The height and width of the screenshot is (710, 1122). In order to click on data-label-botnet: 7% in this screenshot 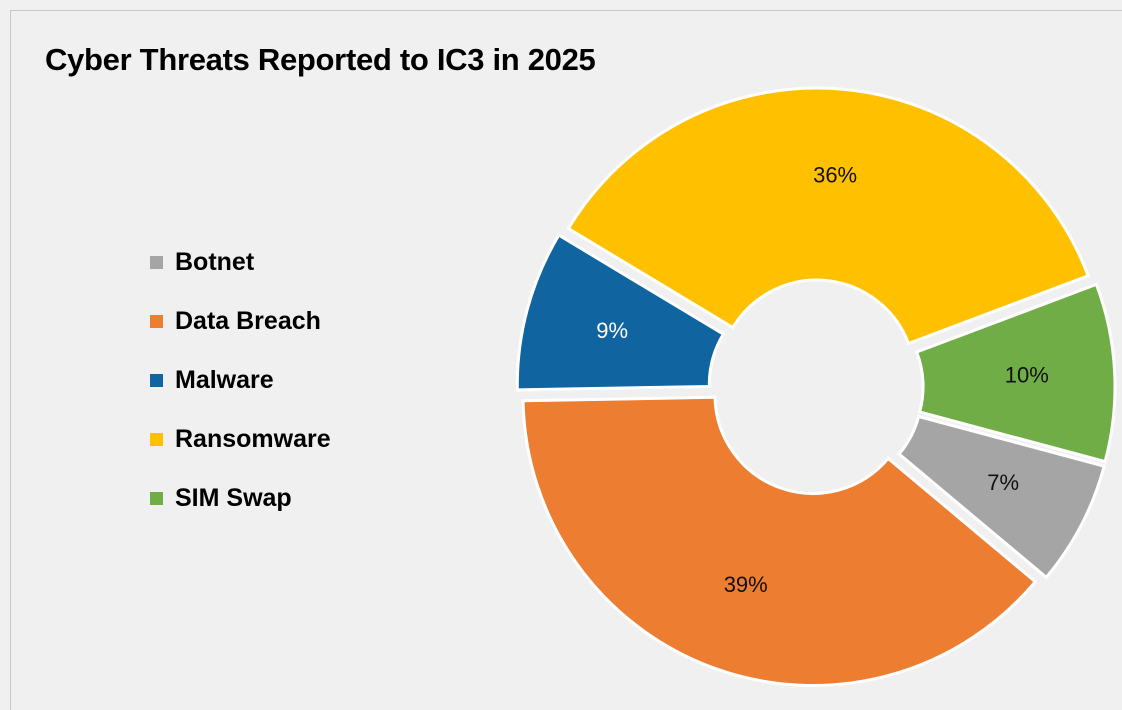, I will do `click(1003, 482)`.